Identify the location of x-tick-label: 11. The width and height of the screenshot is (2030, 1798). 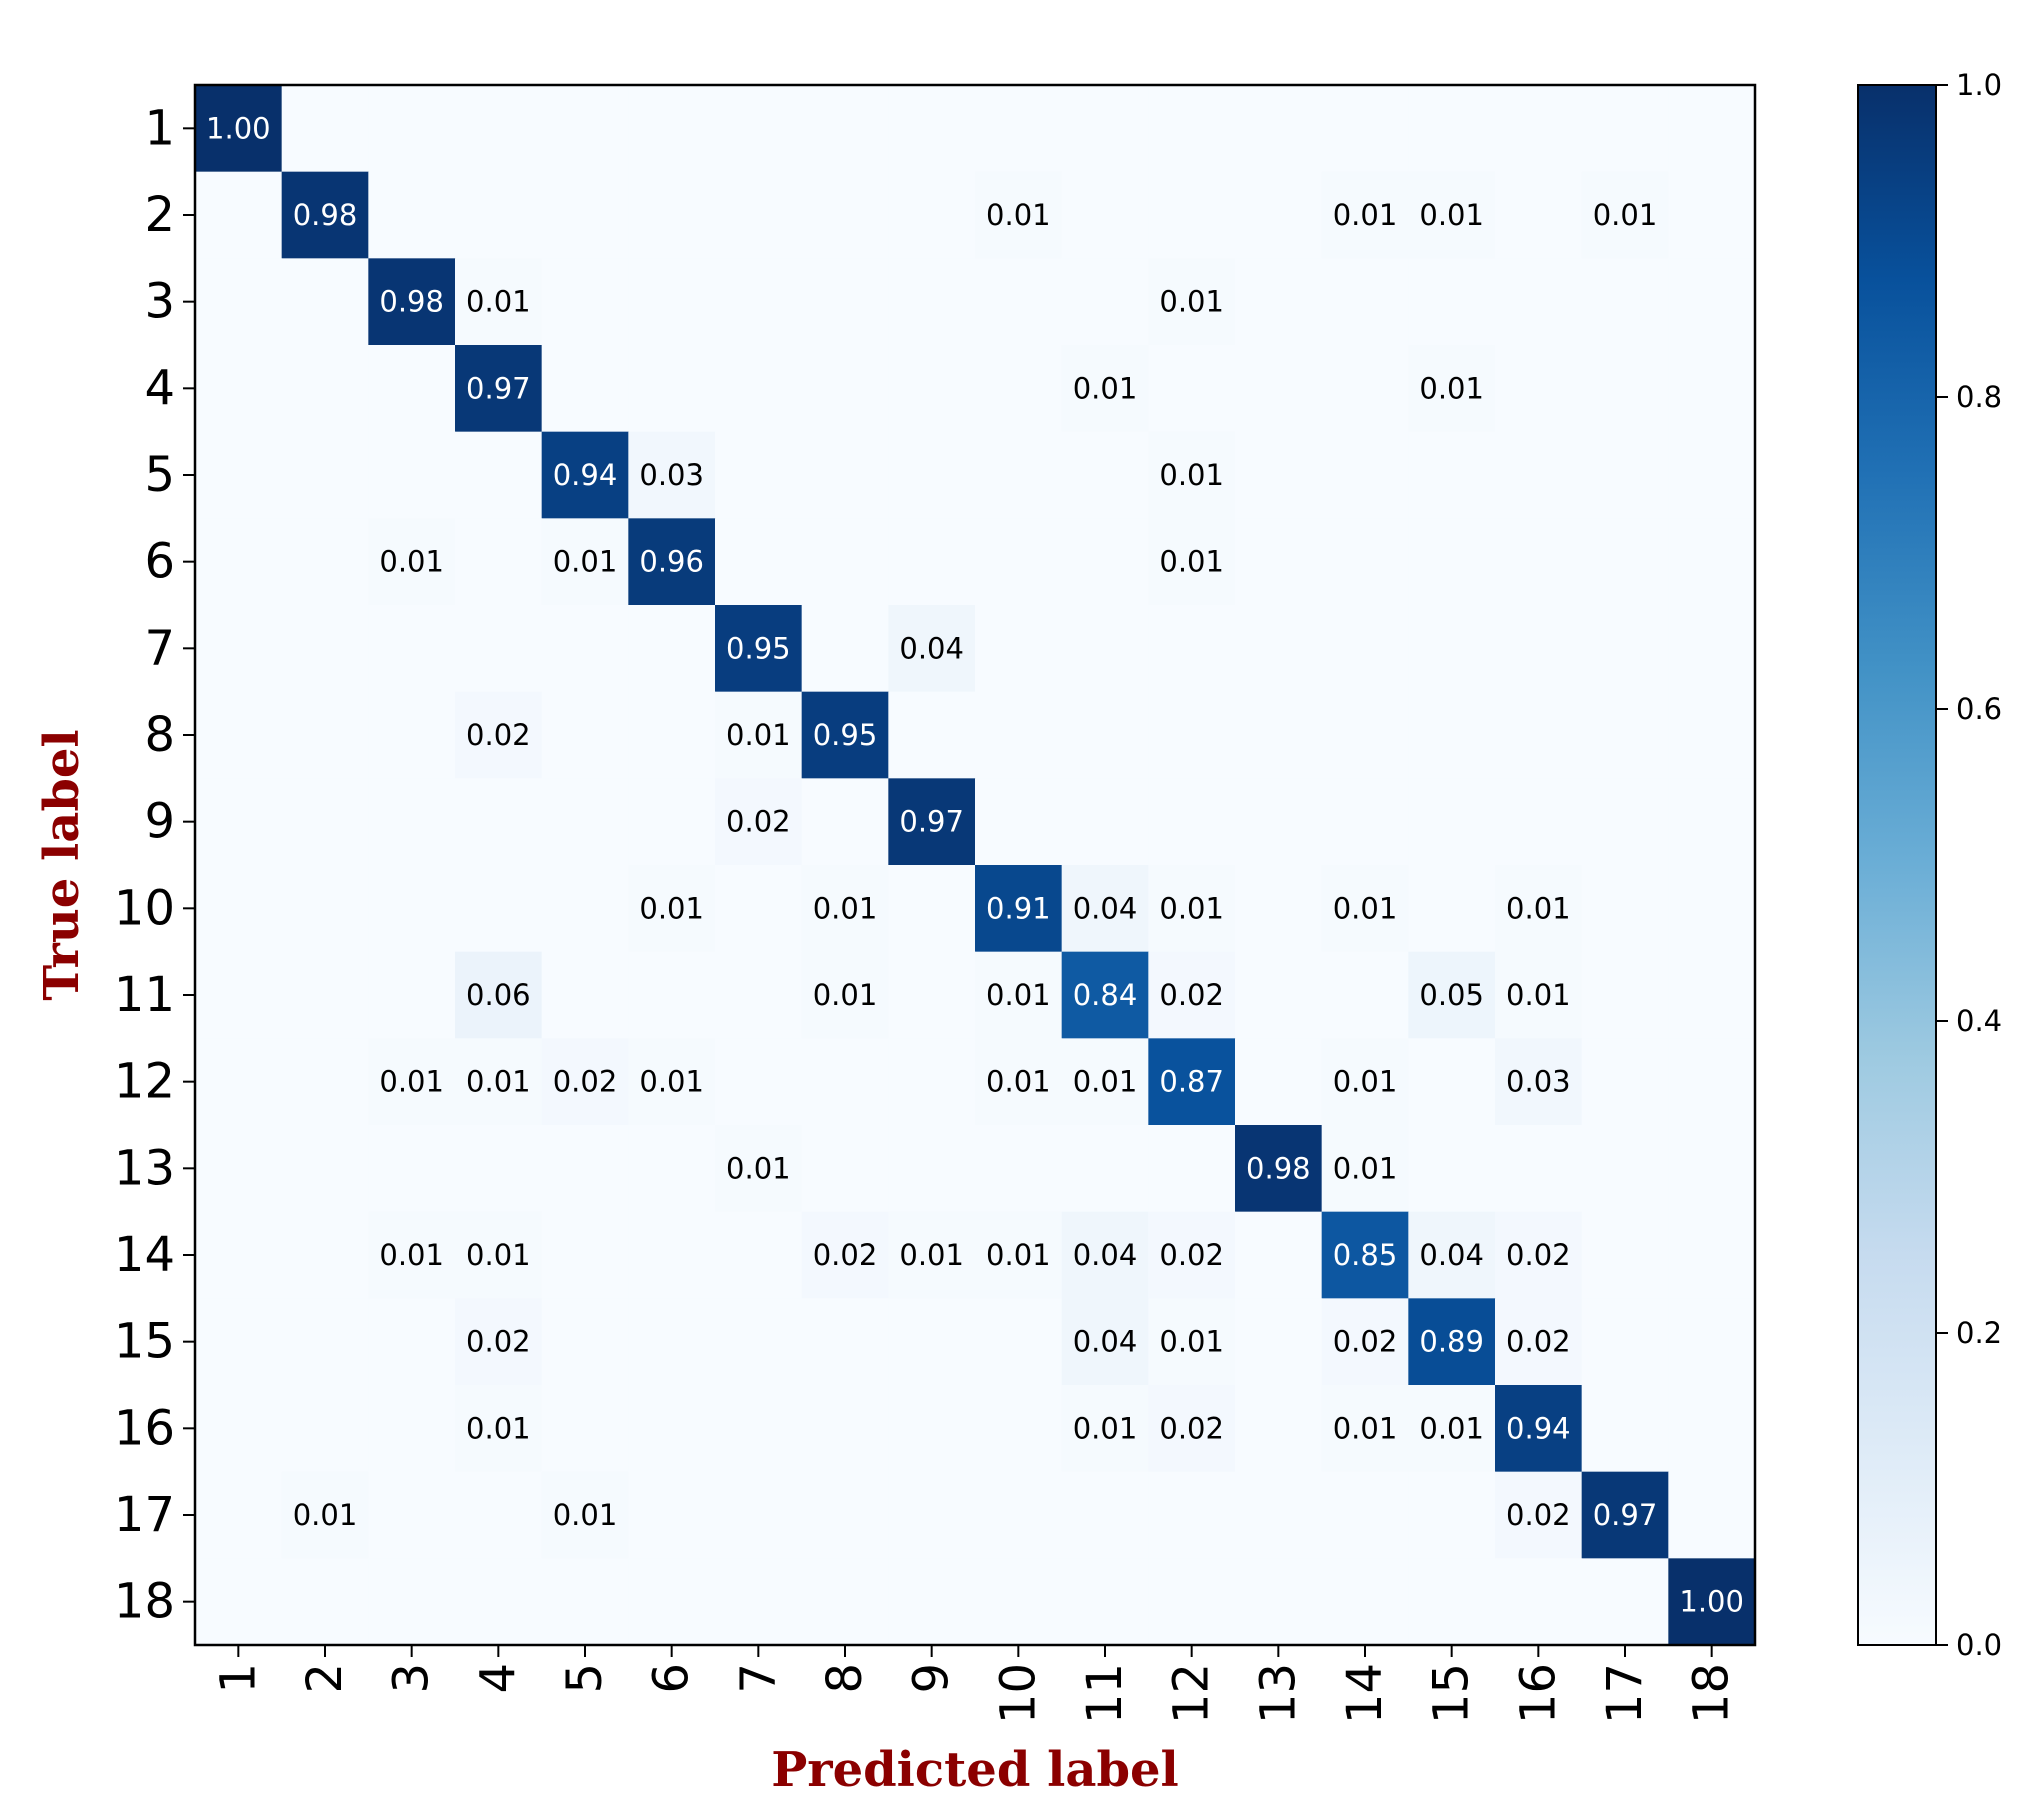
(1105, 1693).